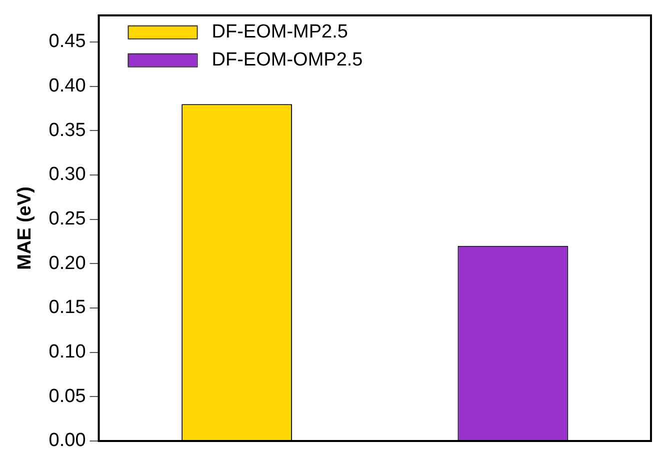 Image resolution: width=653 pixels, height=459 pixels. I want to click on y-tick-label: 0.40, so click(67, 86).